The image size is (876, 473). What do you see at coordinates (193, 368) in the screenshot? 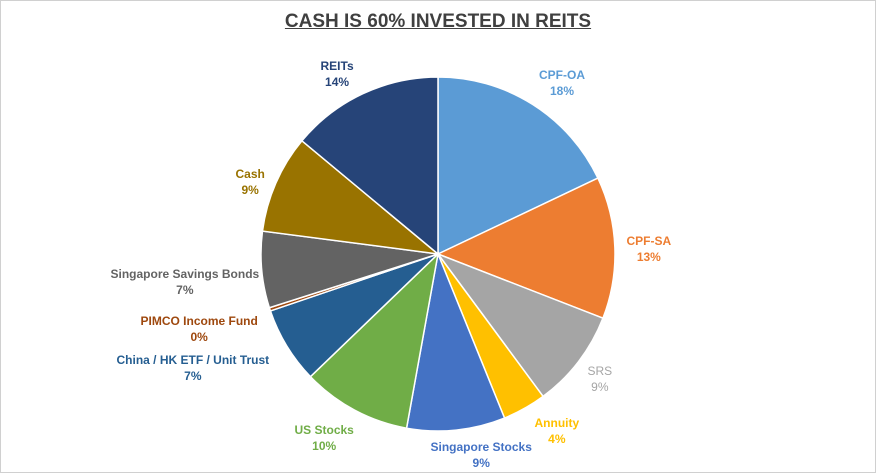
I see `slice-label-china-hk-etf-unit-trust: China / HK ETF / Unit Trust 7%` at bounding box center [193, 368].